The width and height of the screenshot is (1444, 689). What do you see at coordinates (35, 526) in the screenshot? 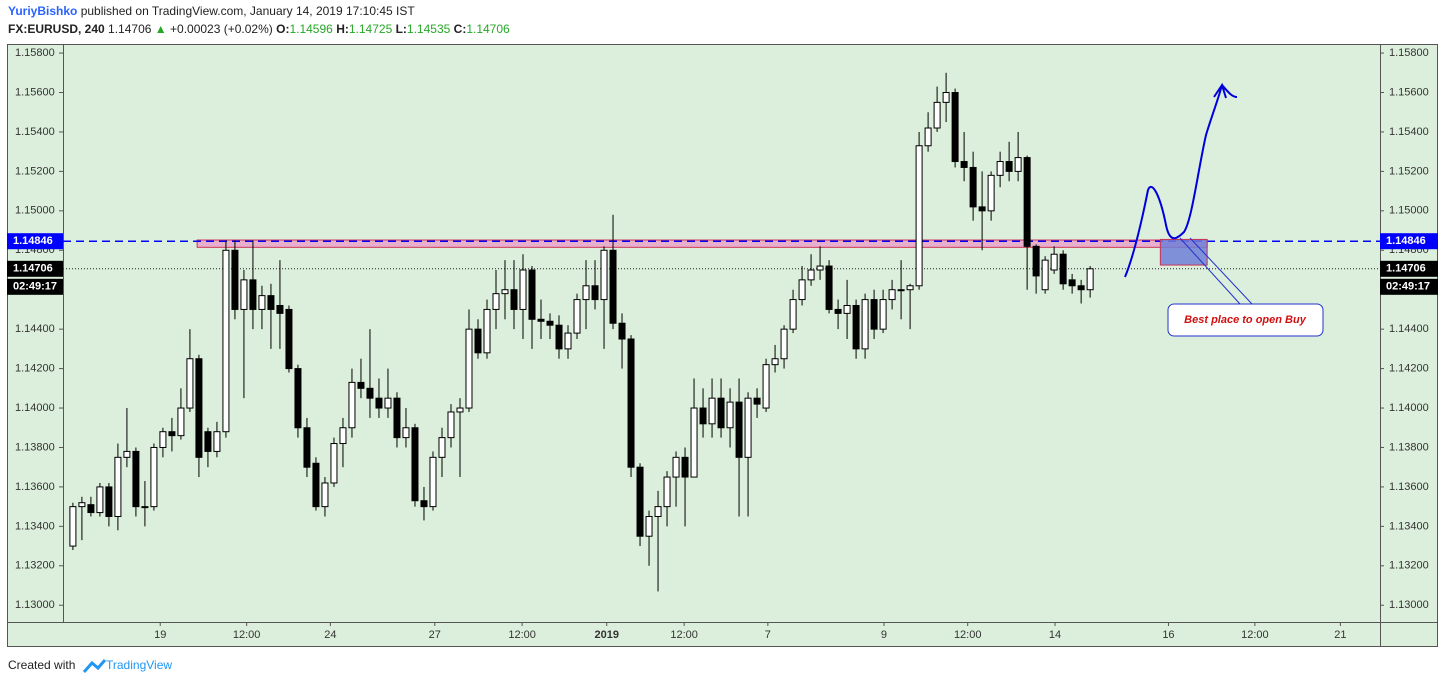
I see `y-tick-label: 1.13400` at bounding box center [35, 526].